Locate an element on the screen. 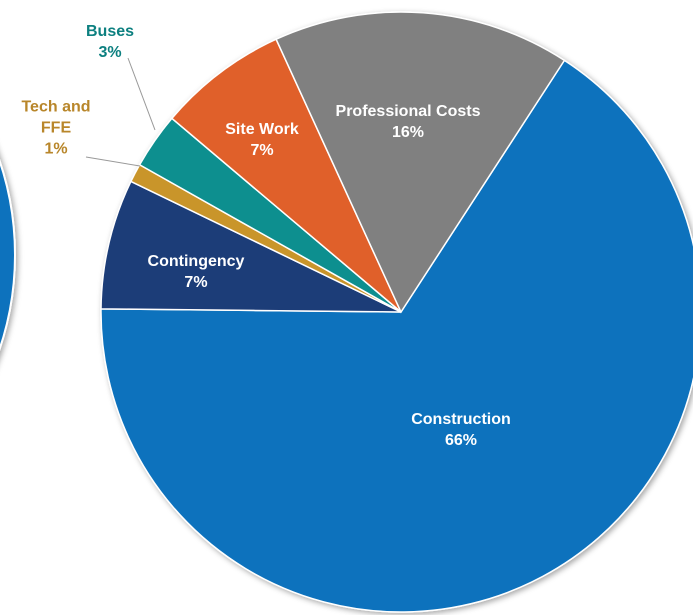  category-label: Construction is located at coordinates (461, 419).